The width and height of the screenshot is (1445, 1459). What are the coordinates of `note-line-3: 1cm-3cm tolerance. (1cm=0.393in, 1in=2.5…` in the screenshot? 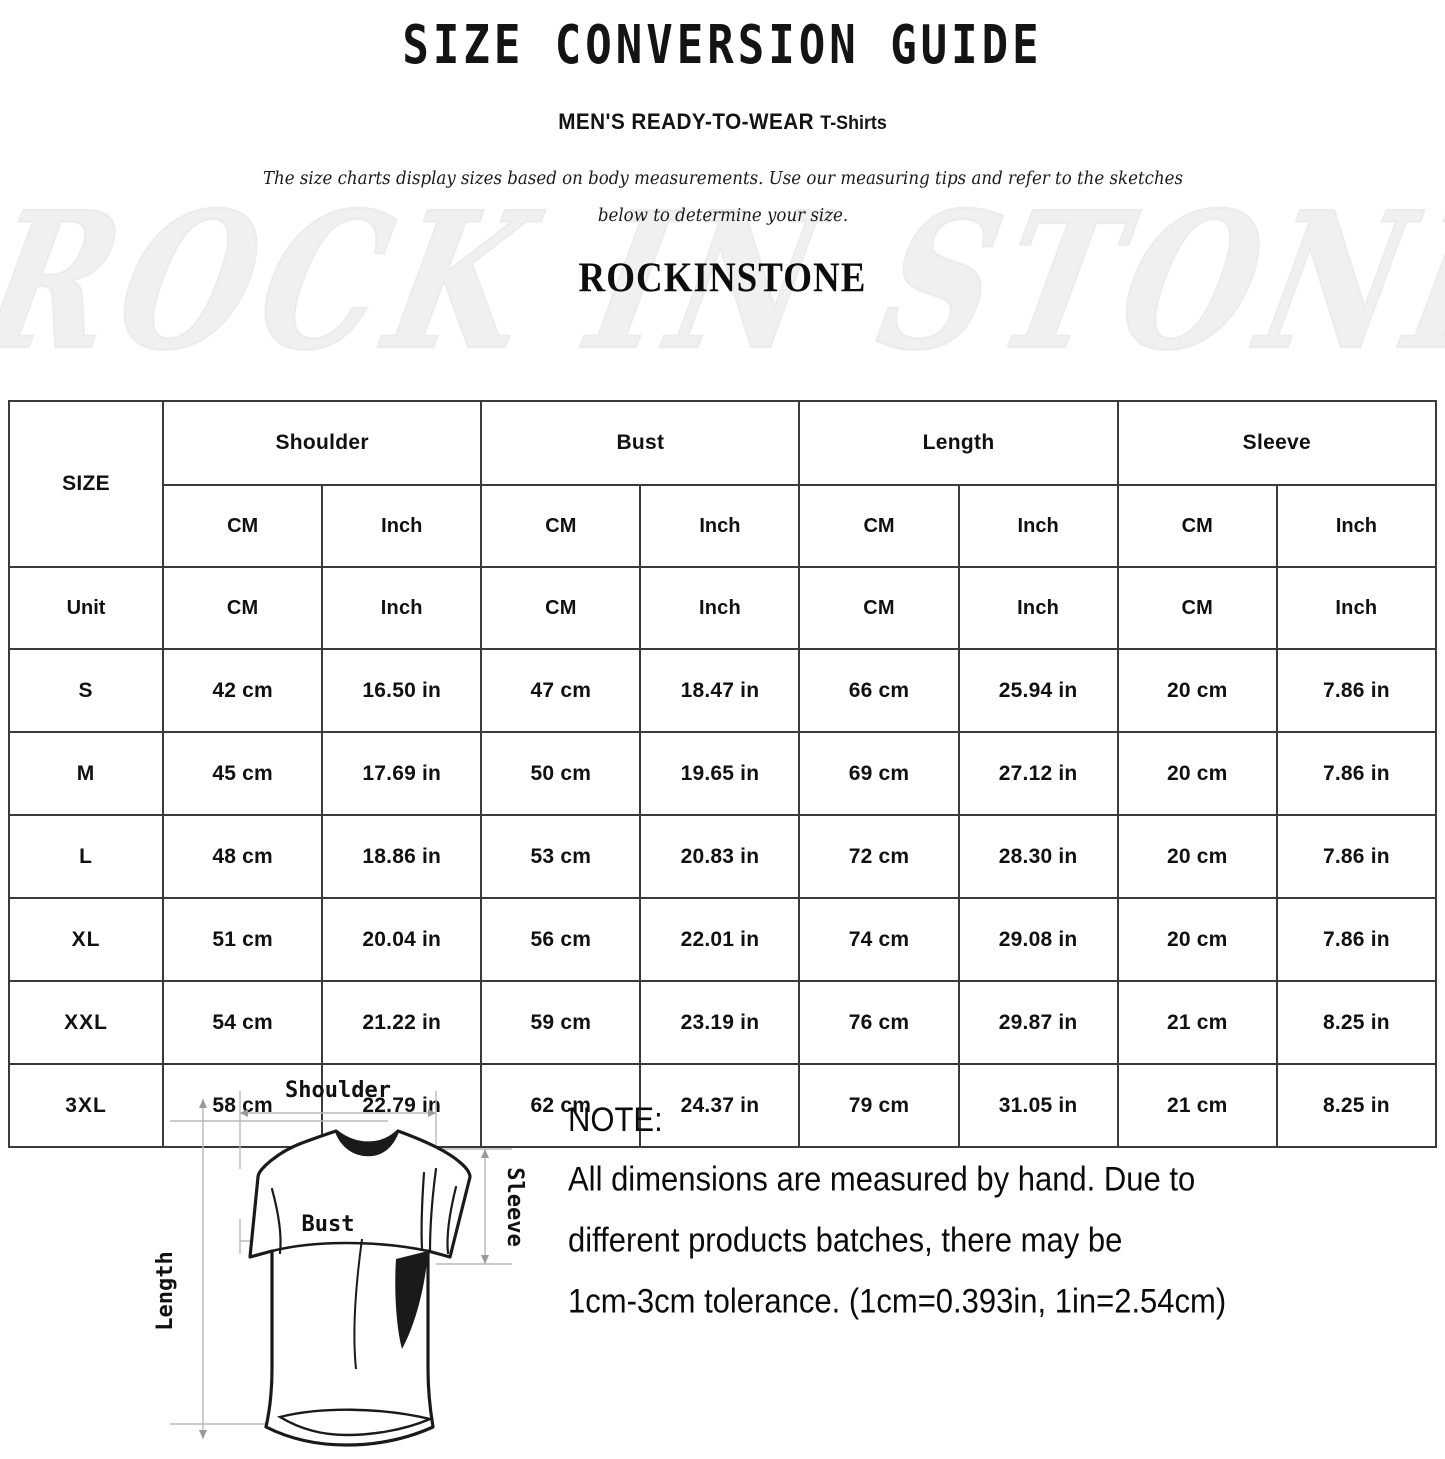 It's located at (897, 1301).